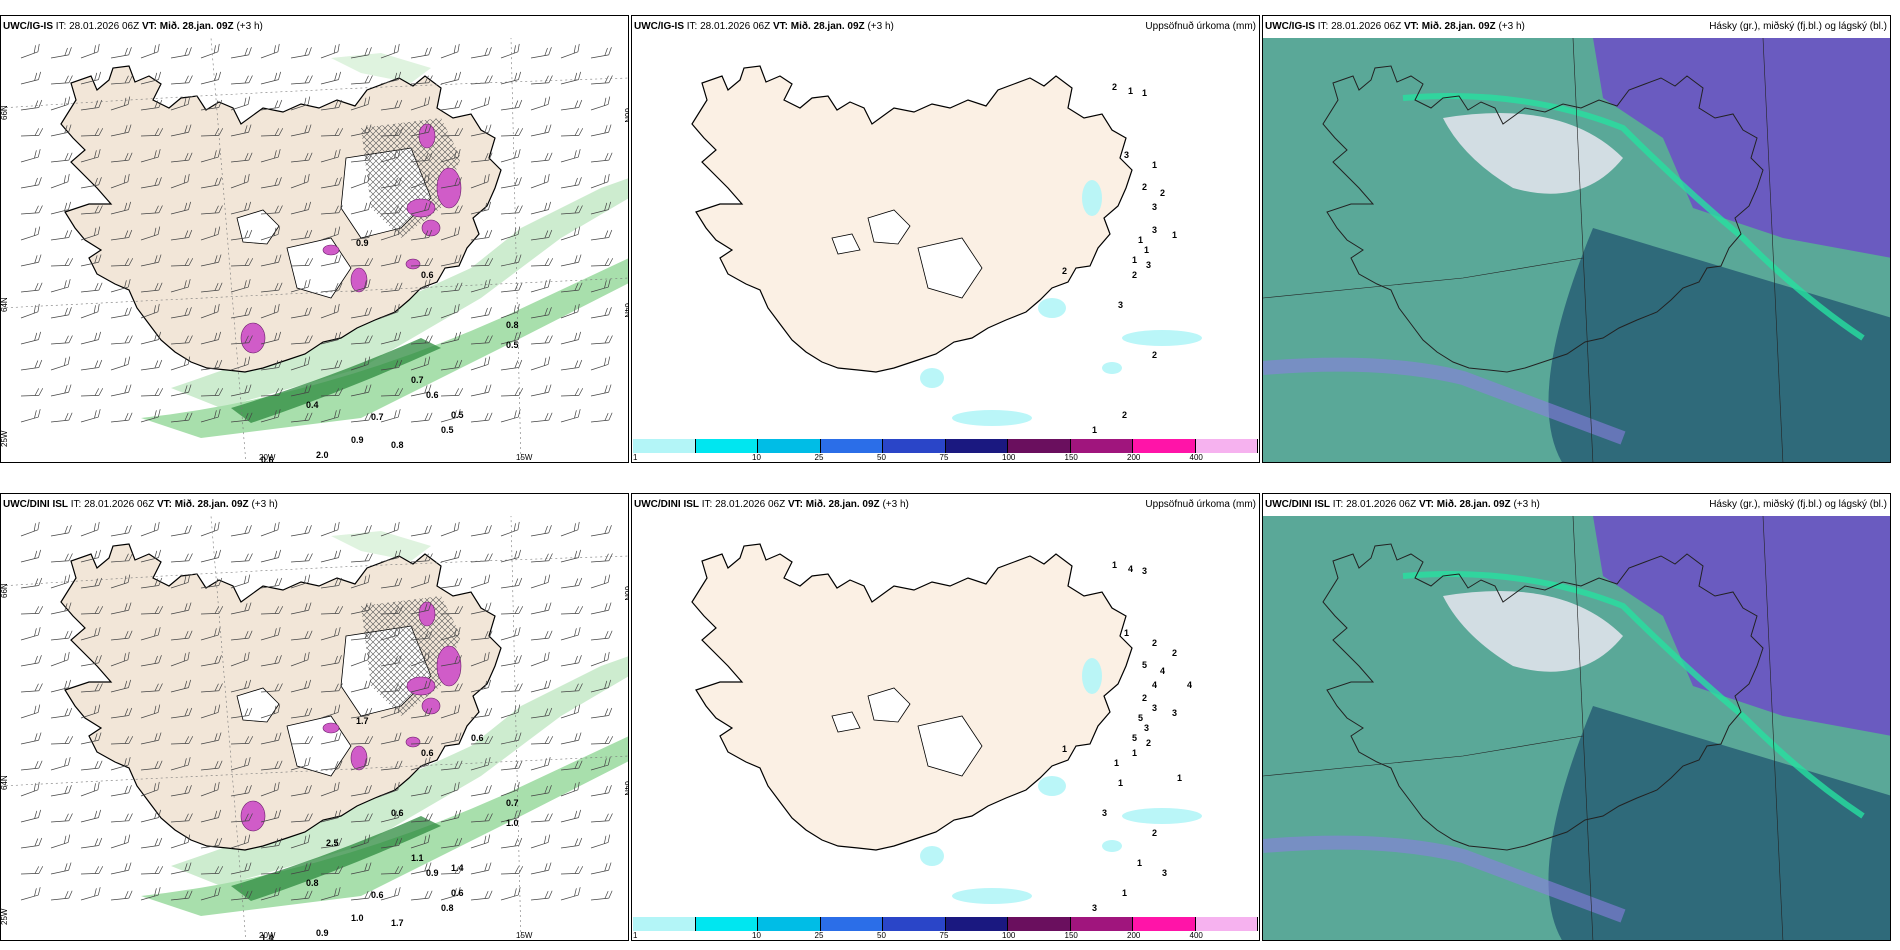 The height and width of the screenshot is (950, 1900). Describe the element at coordinates (626, 310) in the screenshot. I see `right-lat-label: 64N` at that location.